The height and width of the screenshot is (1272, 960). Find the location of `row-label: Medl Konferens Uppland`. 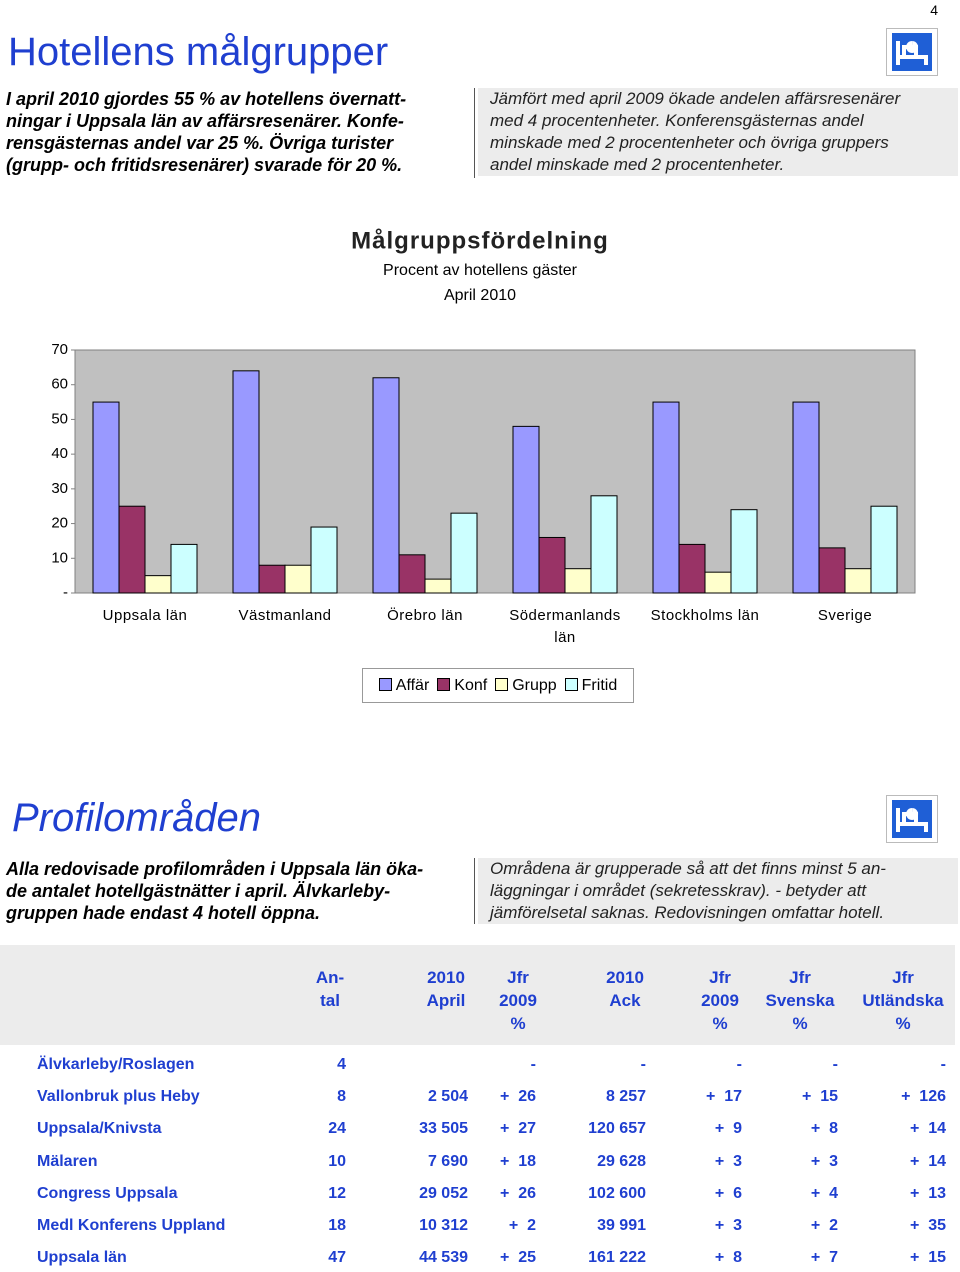

row-label: Medl Konferens Uppland is located at coordinates (131, 1225).